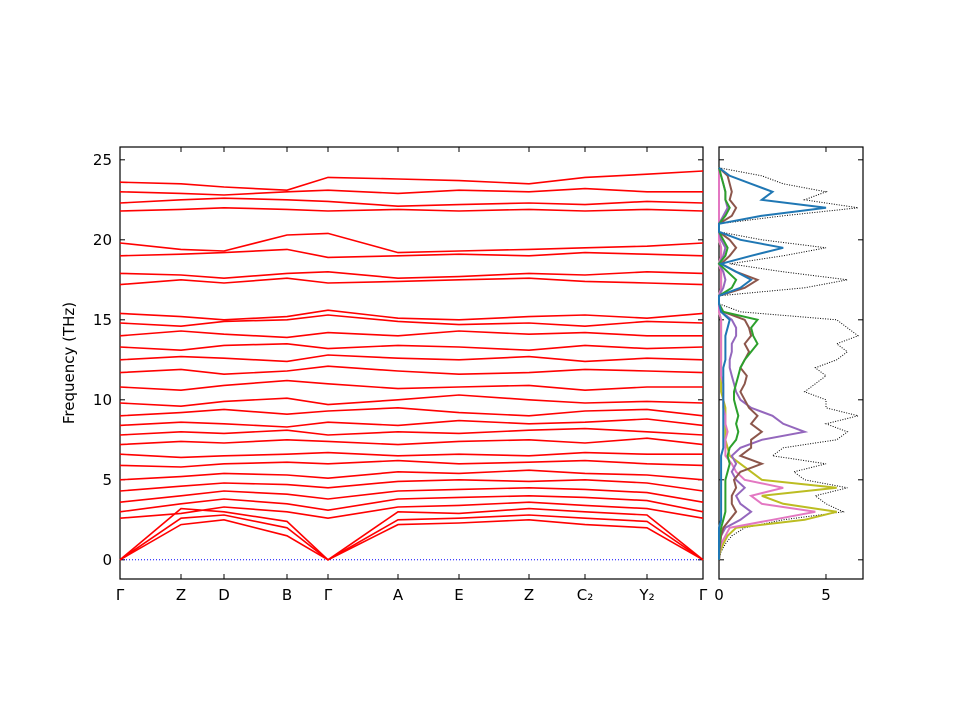 This screenshot has width=960, height=724. Describe the element at coordinates (102, 240) in the screenshot. I see `y-tick-label: 20` at that location.